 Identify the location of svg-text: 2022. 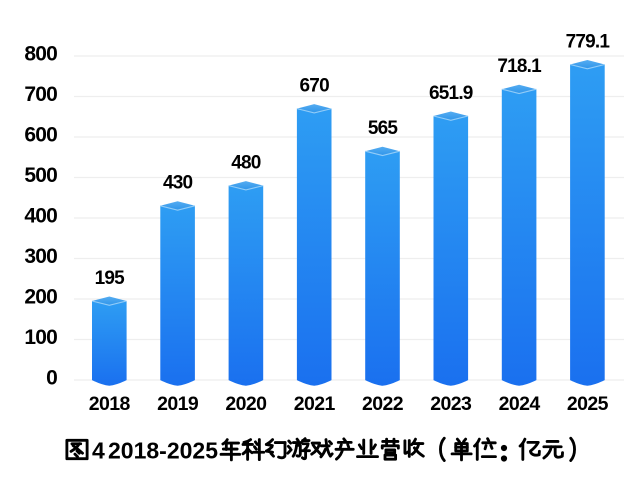
(383, 404).